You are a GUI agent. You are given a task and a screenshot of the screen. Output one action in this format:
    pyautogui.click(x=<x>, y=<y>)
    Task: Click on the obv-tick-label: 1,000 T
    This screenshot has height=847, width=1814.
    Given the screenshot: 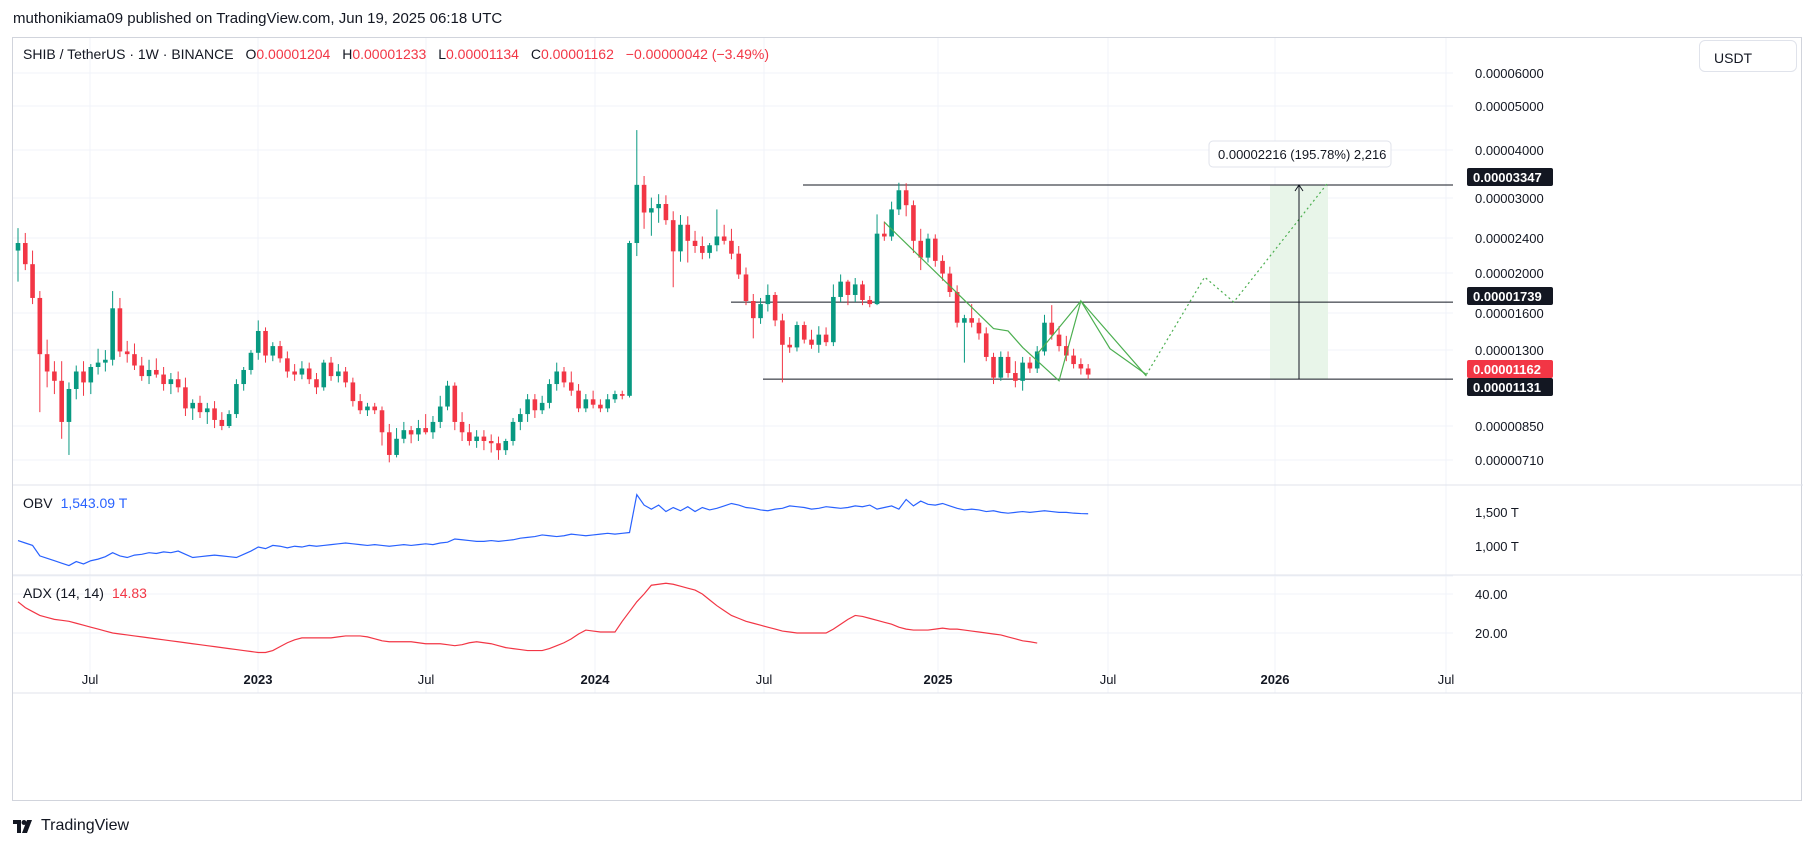 What is the action you would take?
    pyautogui.click(x=1497, y=546)
    